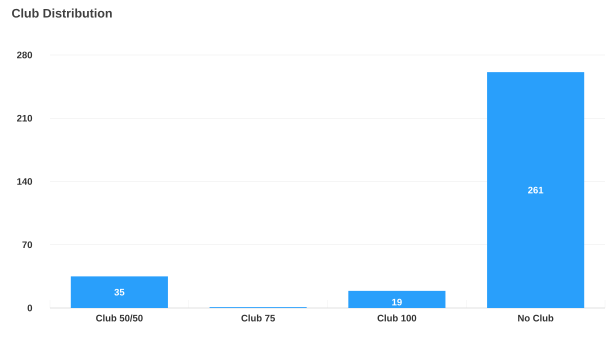  Describe the element at coordinates (397, 318) in the screenshot. I see `x-tick-label: Club 100` at that location.